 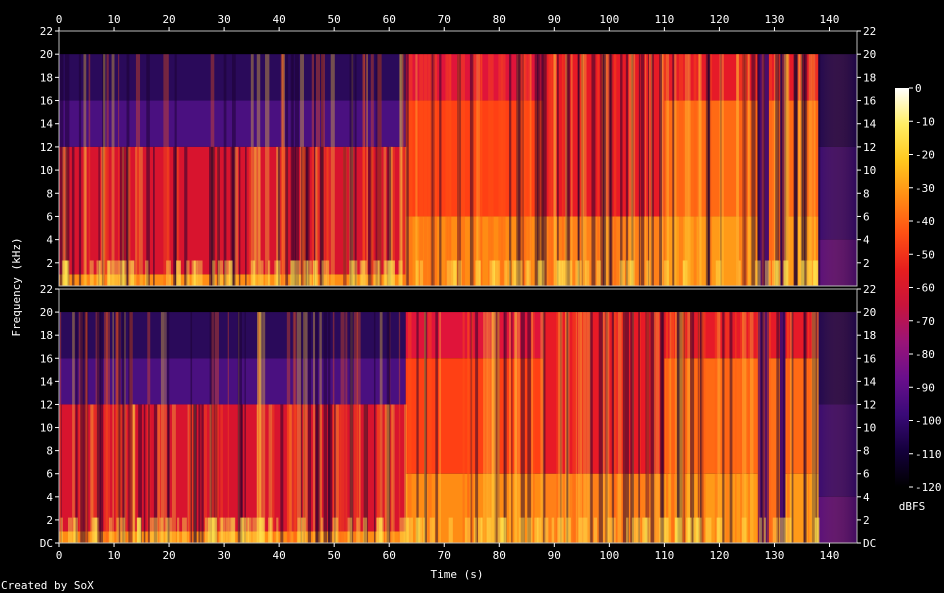 What do you see at coordinates (16, 286) in the screenshot?
I see `y-axis-label: Frequency (kHz)` at bounding box center [16, 286].